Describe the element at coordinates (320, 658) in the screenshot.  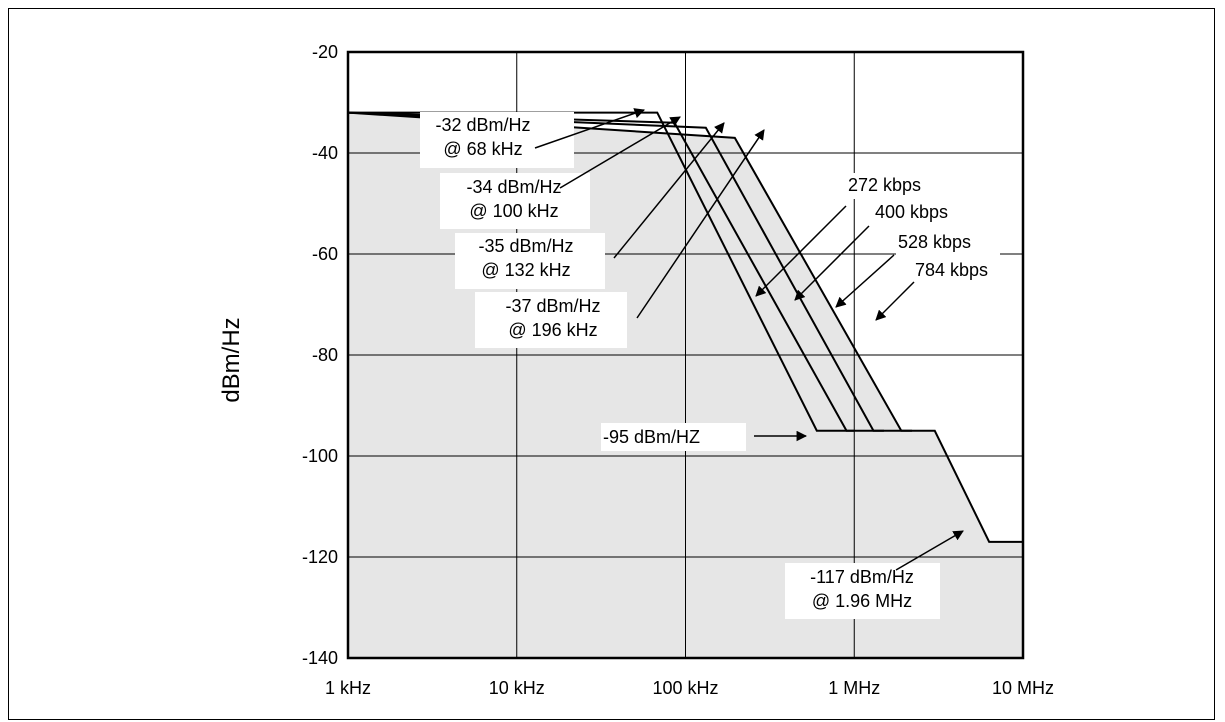
I see `y-tick-label: -140` at that location.